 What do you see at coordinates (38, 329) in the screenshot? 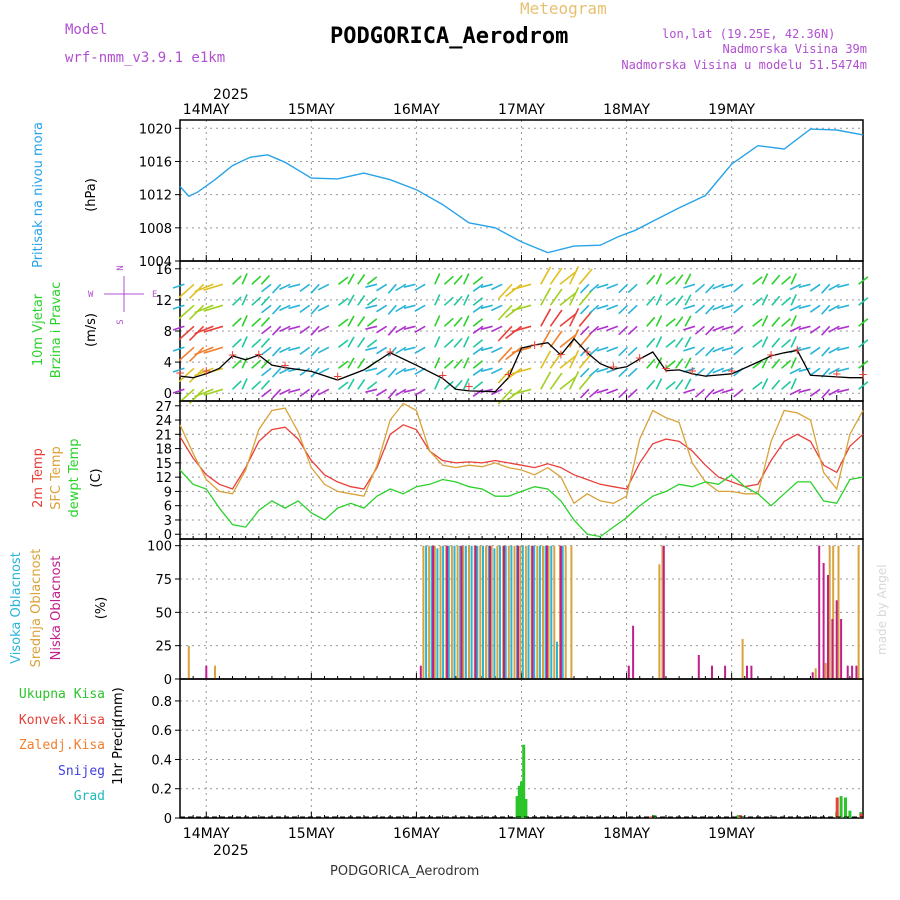
I see `wind-ylabel: 10m Vjetar` at bounding box center [38, 329].